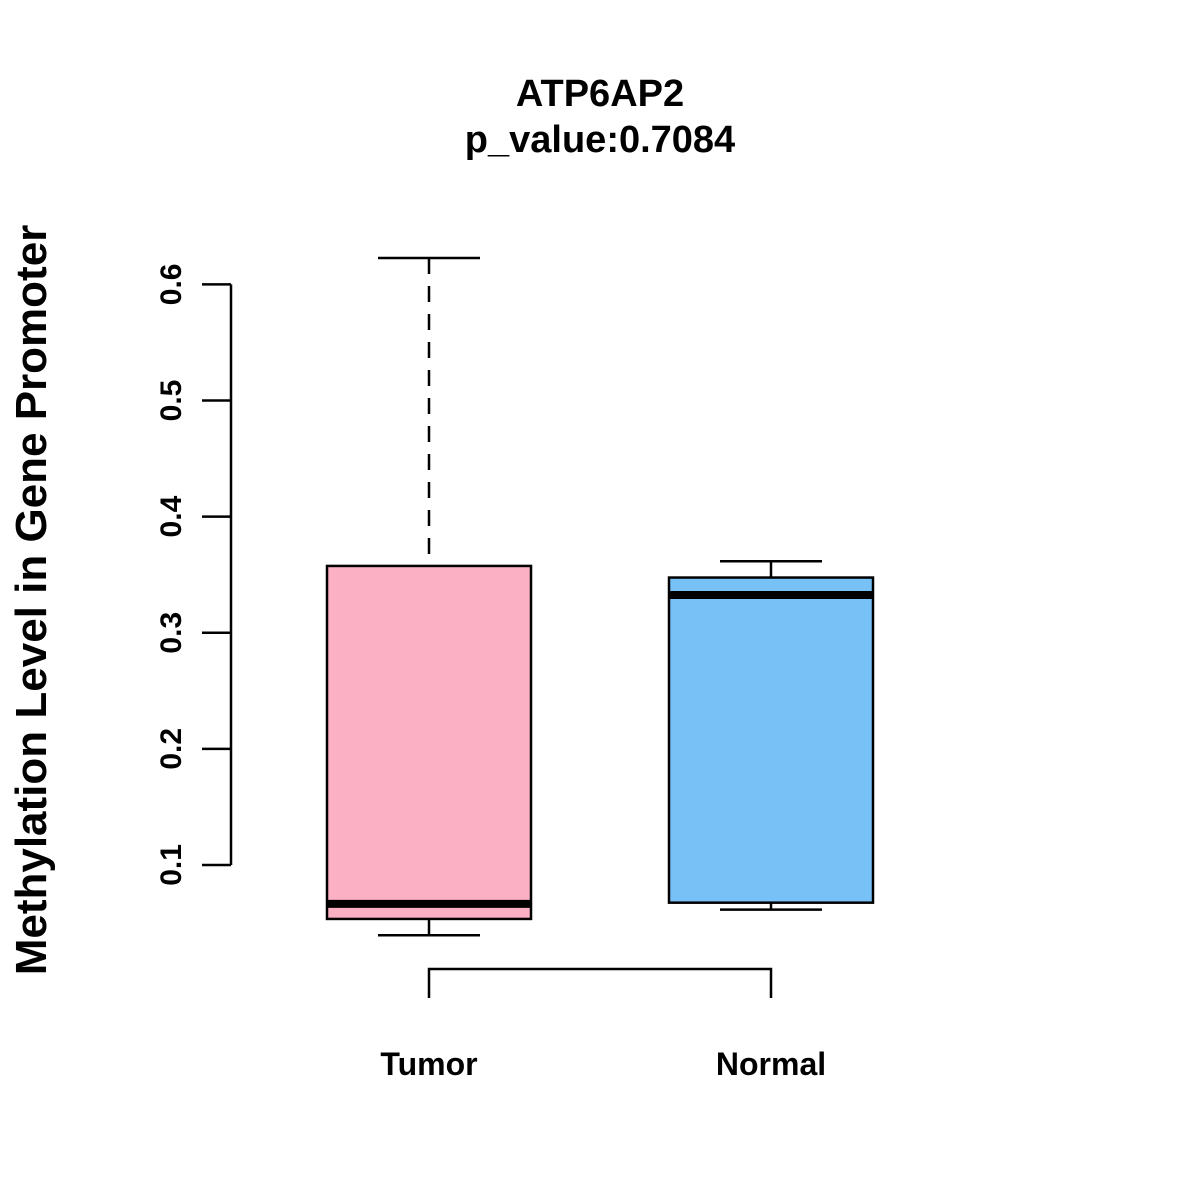 The width and height of the screenshot is (1200, 1200). I want to click on y-axis-label: Methylation Level in Gene Promoter, so click(31, 600).